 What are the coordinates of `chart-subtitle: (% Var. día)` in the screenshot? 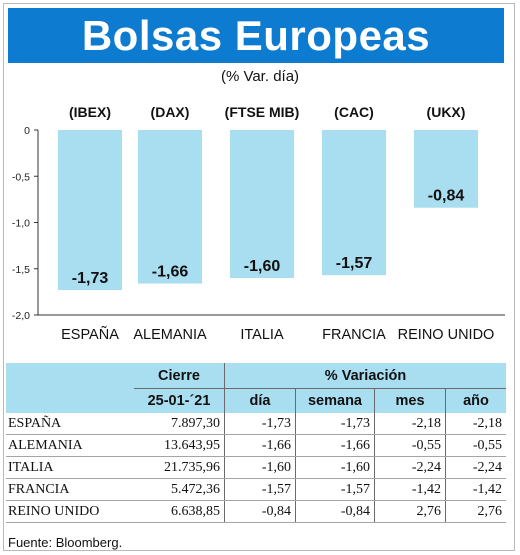 It's located at (260, 76).